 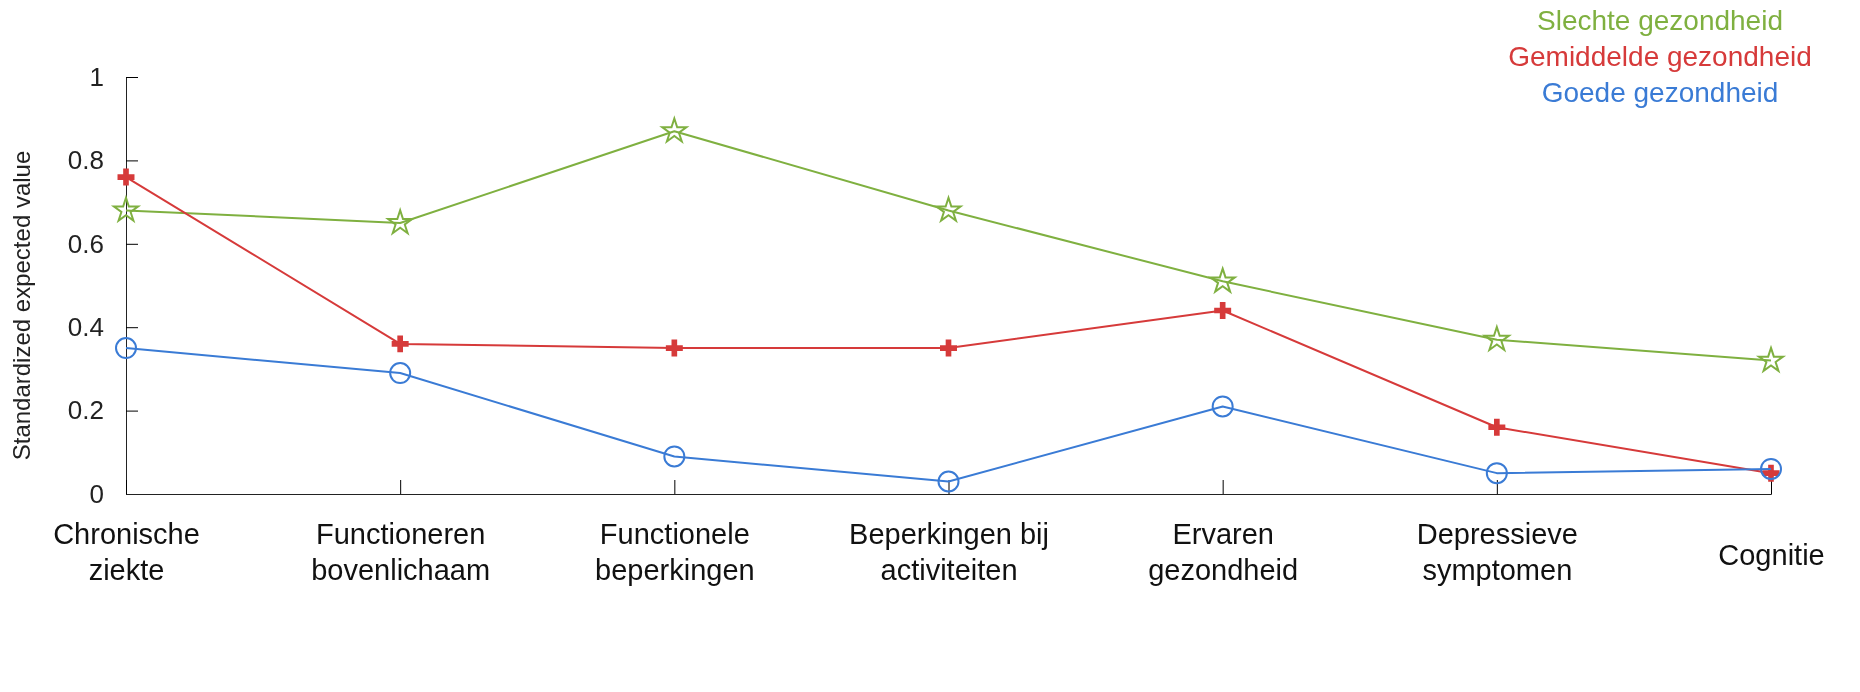 What do you see at coordinates (85, 327) in the screenshot?
I see `y-tick-label: 0.4` at bounding box center [85, 327].